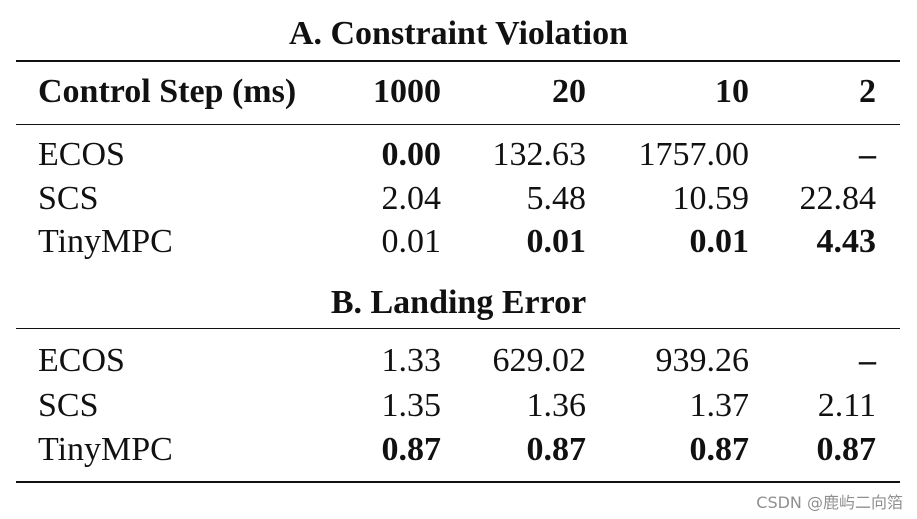  Describe the element at coordinates (458, 155) in the screenshot. I see `table-row: ECOS 0.00 132.63 1757.00 –` at that location.